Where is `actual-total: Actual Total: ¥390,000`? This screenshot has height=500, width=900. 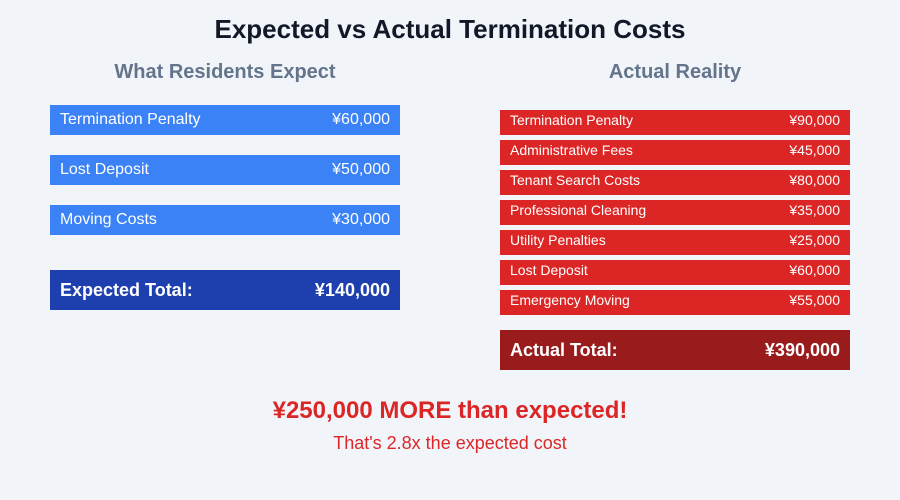
actual-total: Actual Total: ¥390,000 is located at coordinates (675, 350).